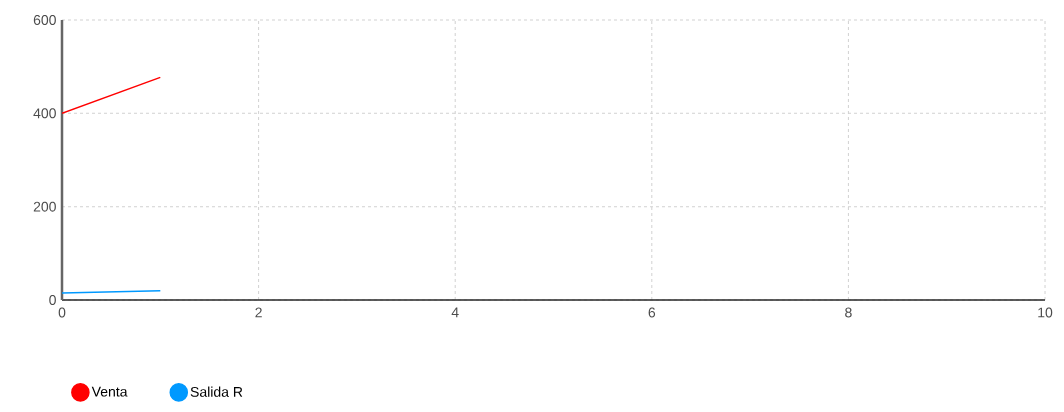 This screenshot has height=412, width=1064. Describe the element at coordinates (52, 300) in the screenshot. I see `y-tick-label: 0` at that location.